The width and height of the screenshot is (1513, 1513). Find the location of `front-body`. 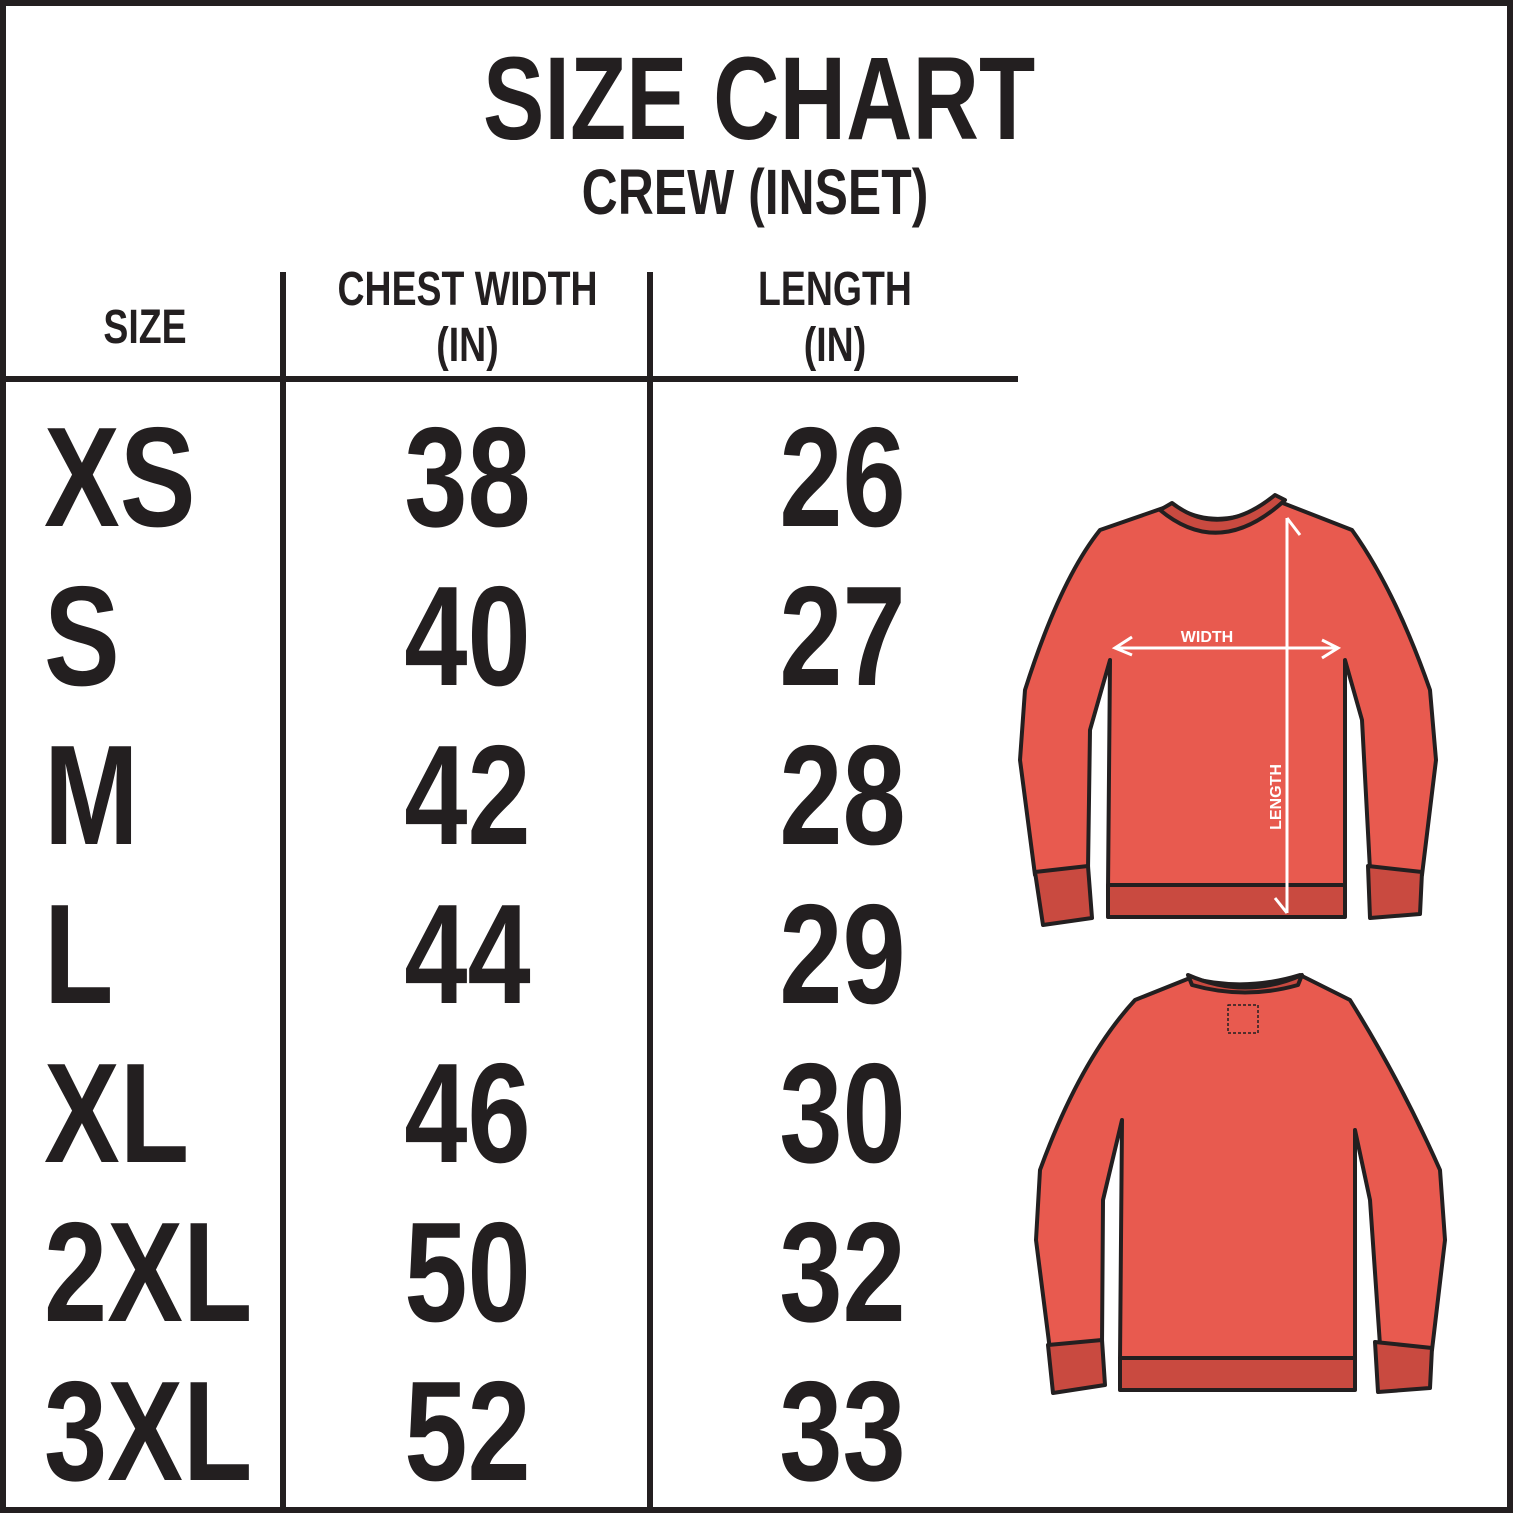

front-body is located at coordinates (1228, 695).